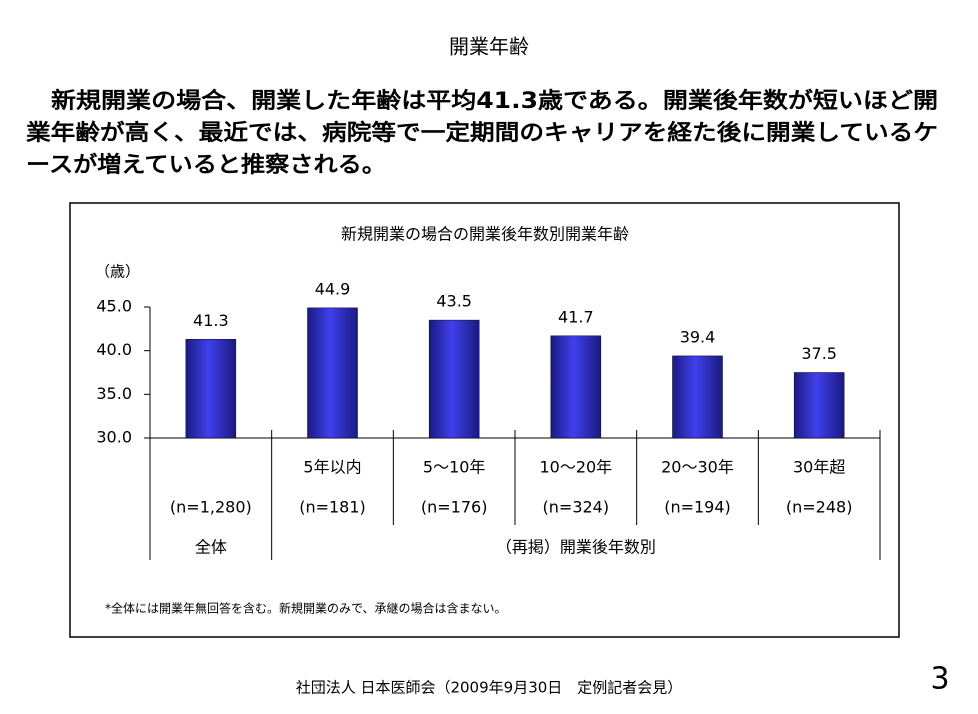 The width and height of the screenshot is (978, 714). I want to click on sample-size: (n=248), so click(819, 507).